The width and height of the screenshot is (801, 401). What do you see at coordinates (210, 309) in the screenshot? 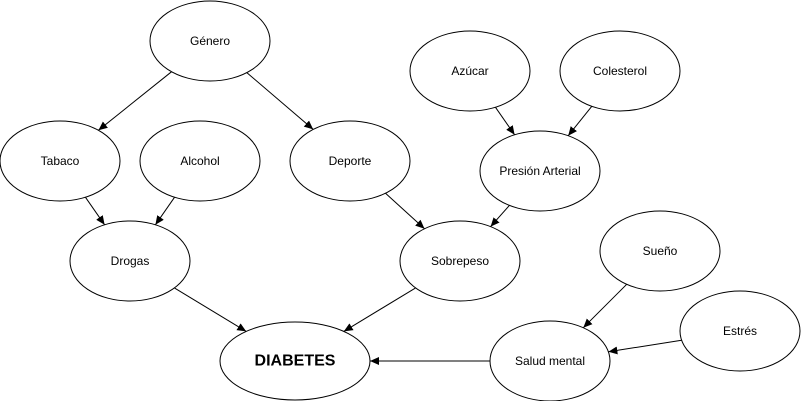
I see `edge-drogas-to-diabetes` at bounding box center [210, 309].